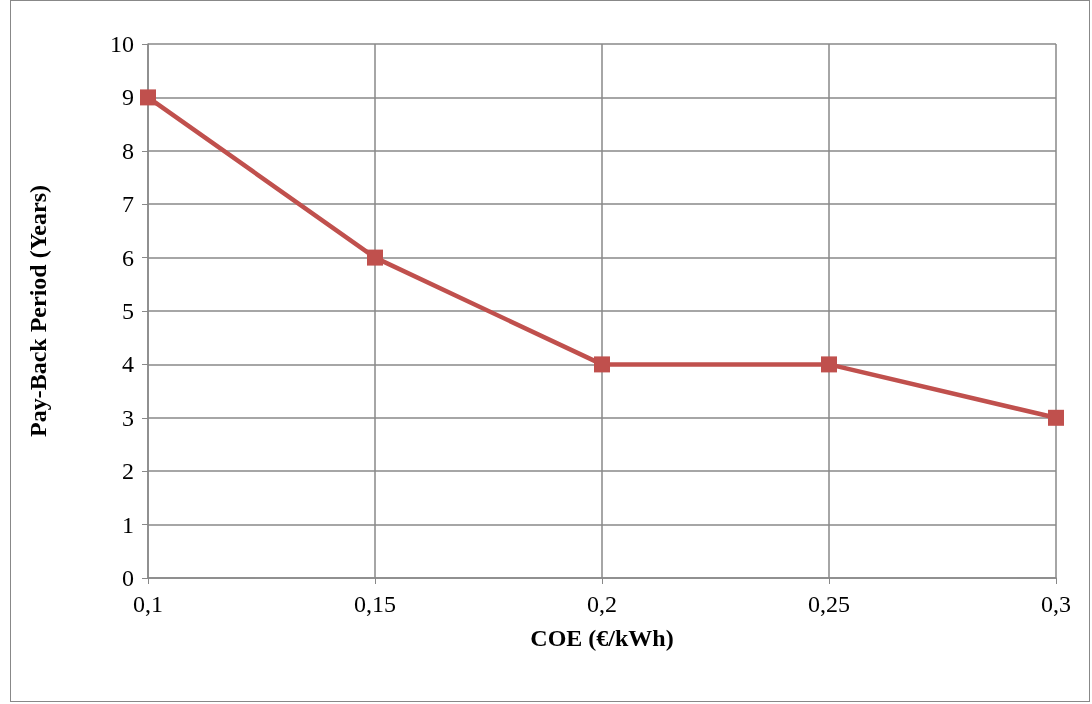 The image size is (1092, 704). I want to click on y-tick-label: 8, so click(128, 150).